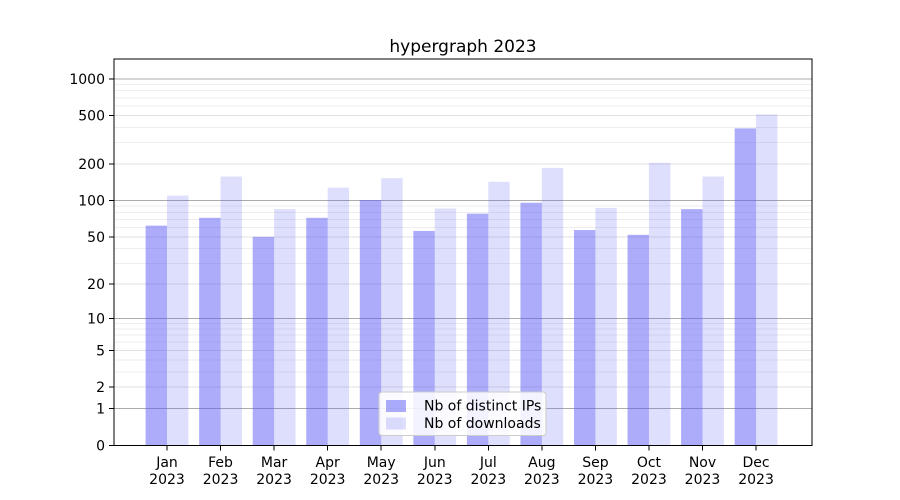 The height and width of the screenshot is (500, 900). I want to click on y-tick-label: 50, so click(96, 238).